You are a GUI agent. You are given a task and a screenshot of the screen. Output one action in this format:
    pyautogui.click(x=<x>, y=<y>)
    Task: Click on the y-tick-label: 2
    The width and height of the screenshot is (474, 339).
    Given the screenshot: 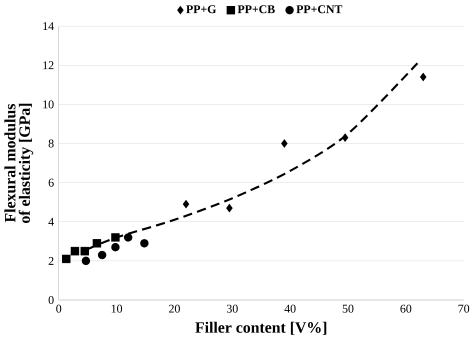 What is the action you would take?
    pyautogui.click(x=51, y=260)
    